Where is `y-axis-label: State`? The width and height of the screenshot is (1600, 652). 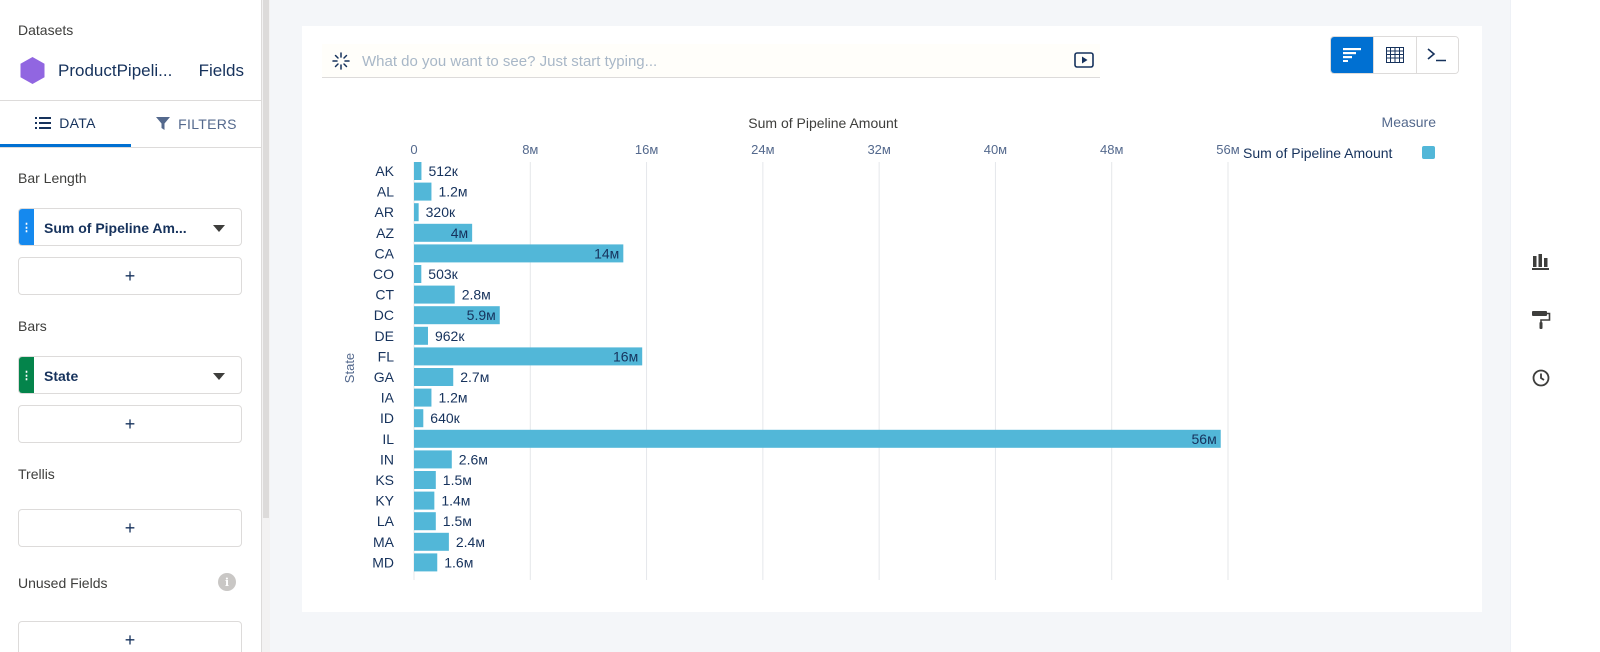 y-axis-label: State is located at coordinates (349, 368).